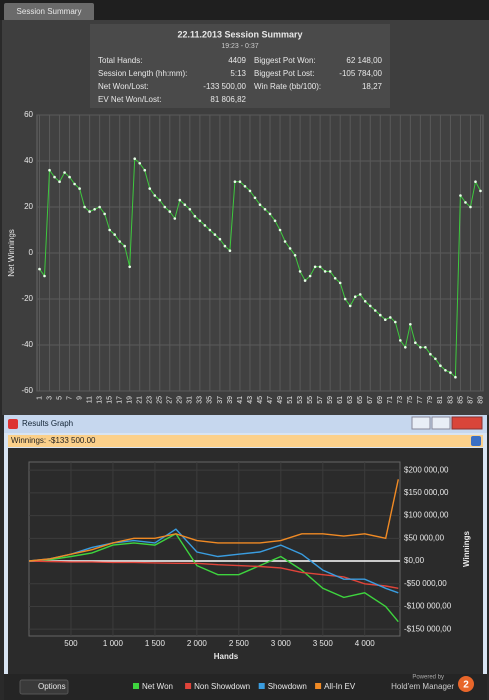  I want to click on x-tick-label: 1, so click(39, 398).